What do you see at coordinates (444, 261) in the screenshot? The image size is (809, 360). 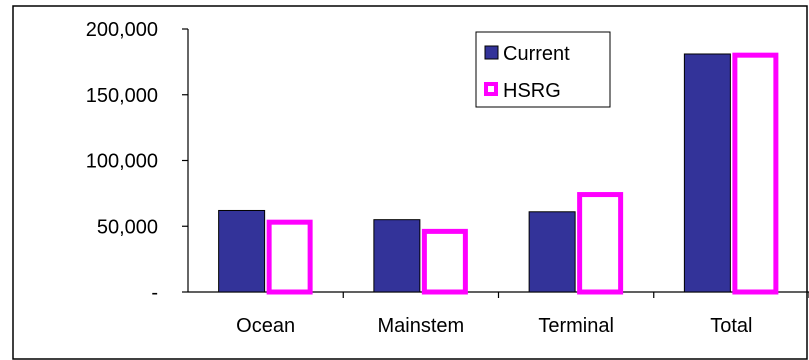 I see `bar-hsrg-mainstem` at bounding box center [444, 261].